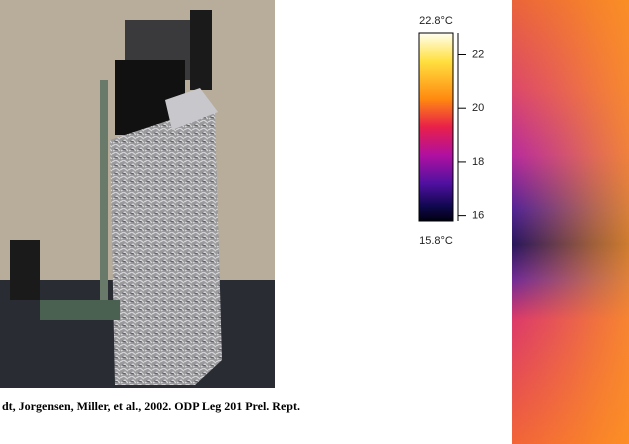 The height and width of the screenshot is (444, 629). I want to click on tick-label: 20, so click(478, 108).